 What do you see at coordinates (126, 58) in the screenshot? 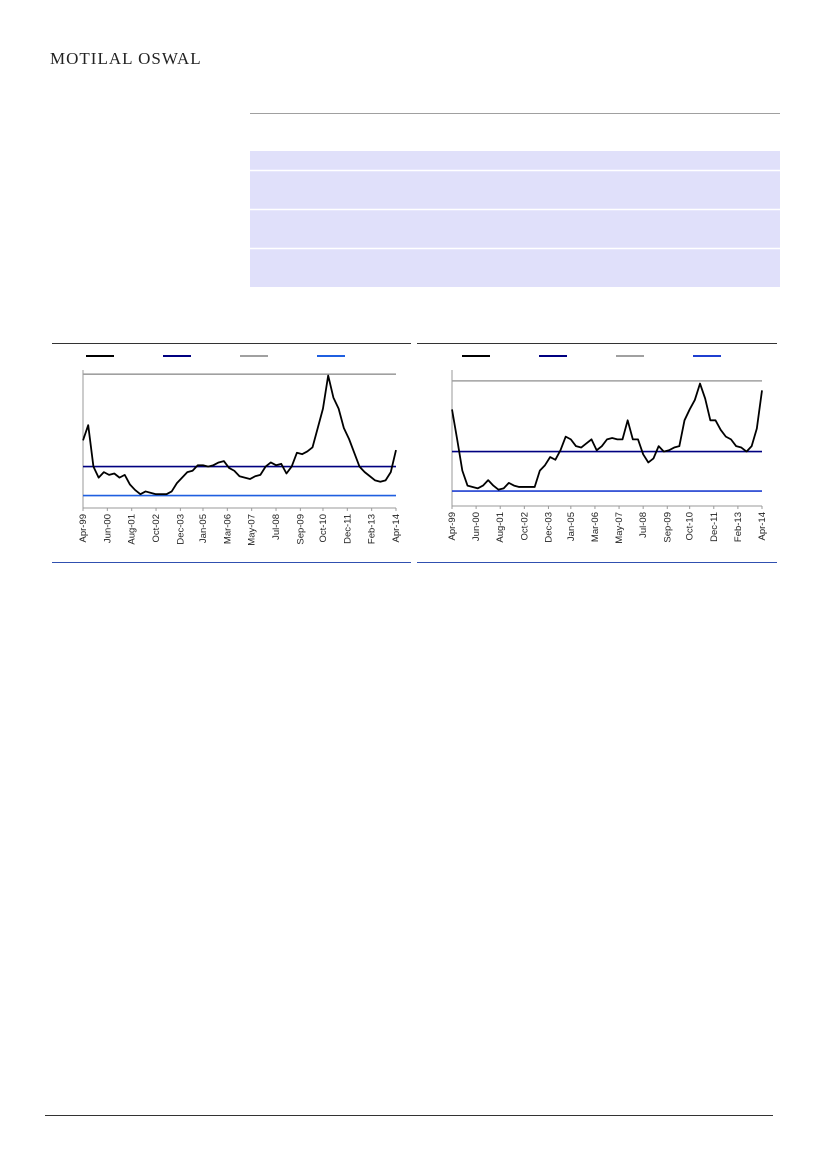
I see `logo: MOTILAL OSWAL` at bounding box center [126, 58].